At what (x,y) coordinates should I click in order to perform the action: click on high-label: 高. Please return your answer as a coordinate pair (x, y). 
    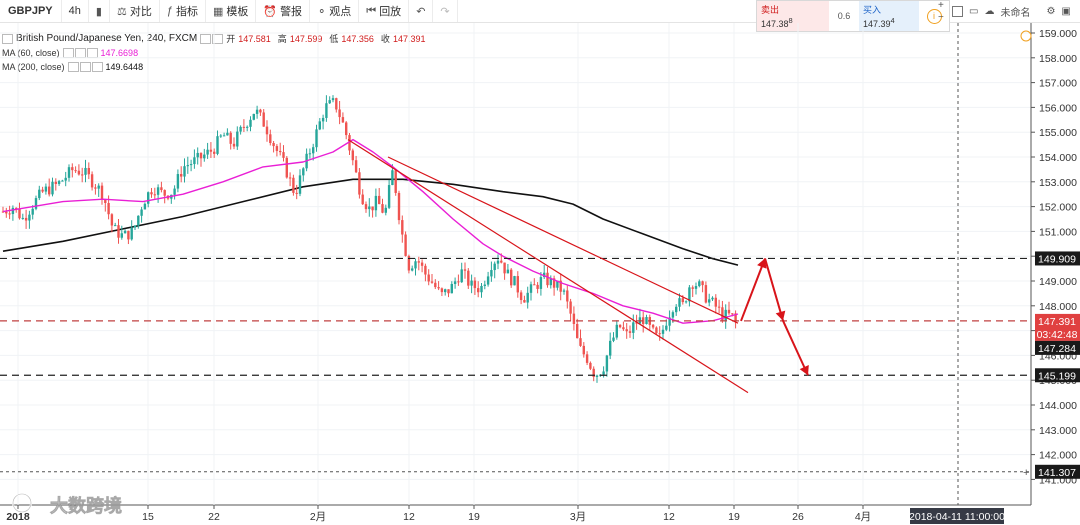
    Looking at the image, I should click on (282, 39).